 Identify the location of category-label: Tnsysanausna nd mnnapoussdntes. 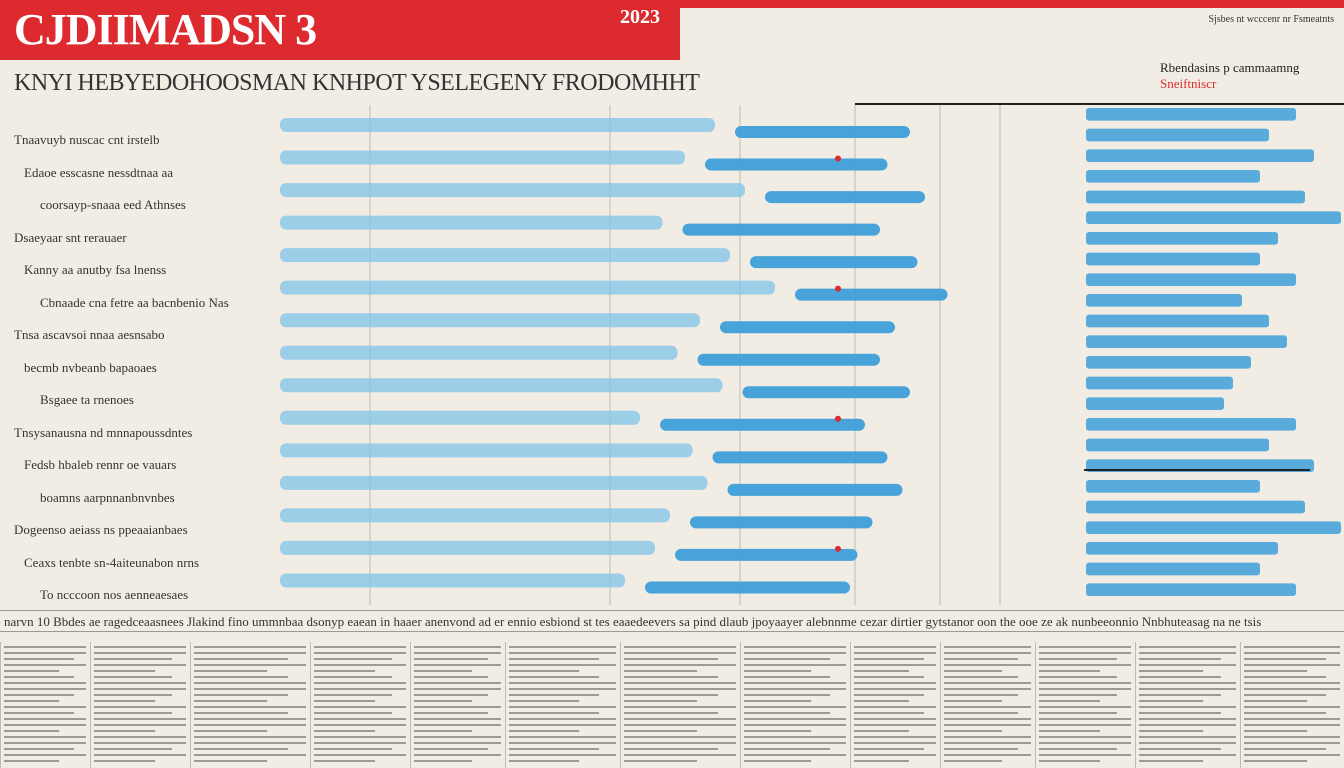
(103, 432).